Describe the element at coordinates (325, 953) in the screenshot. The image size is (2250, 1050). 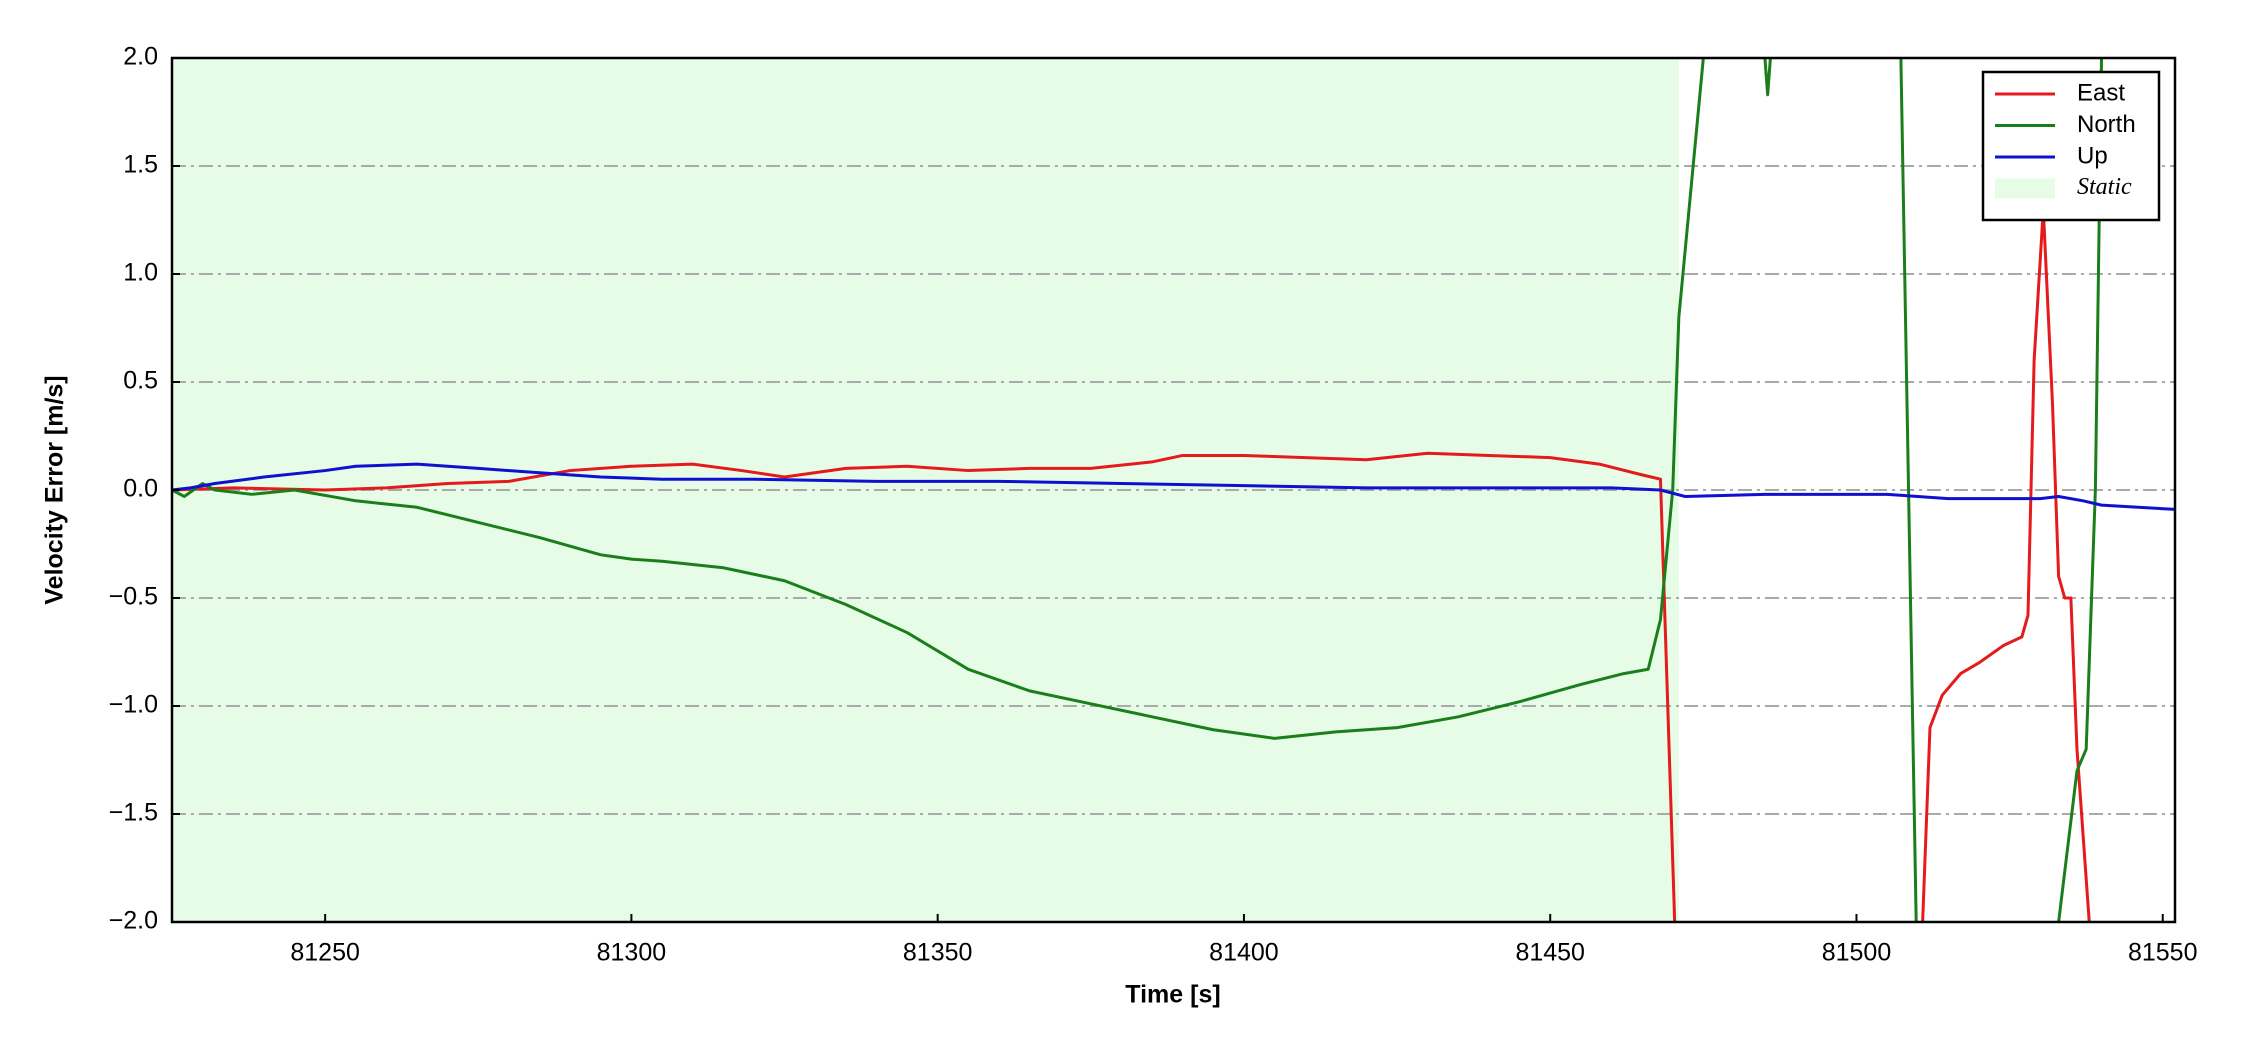
I see `x-tick-label: 81250` at that location.